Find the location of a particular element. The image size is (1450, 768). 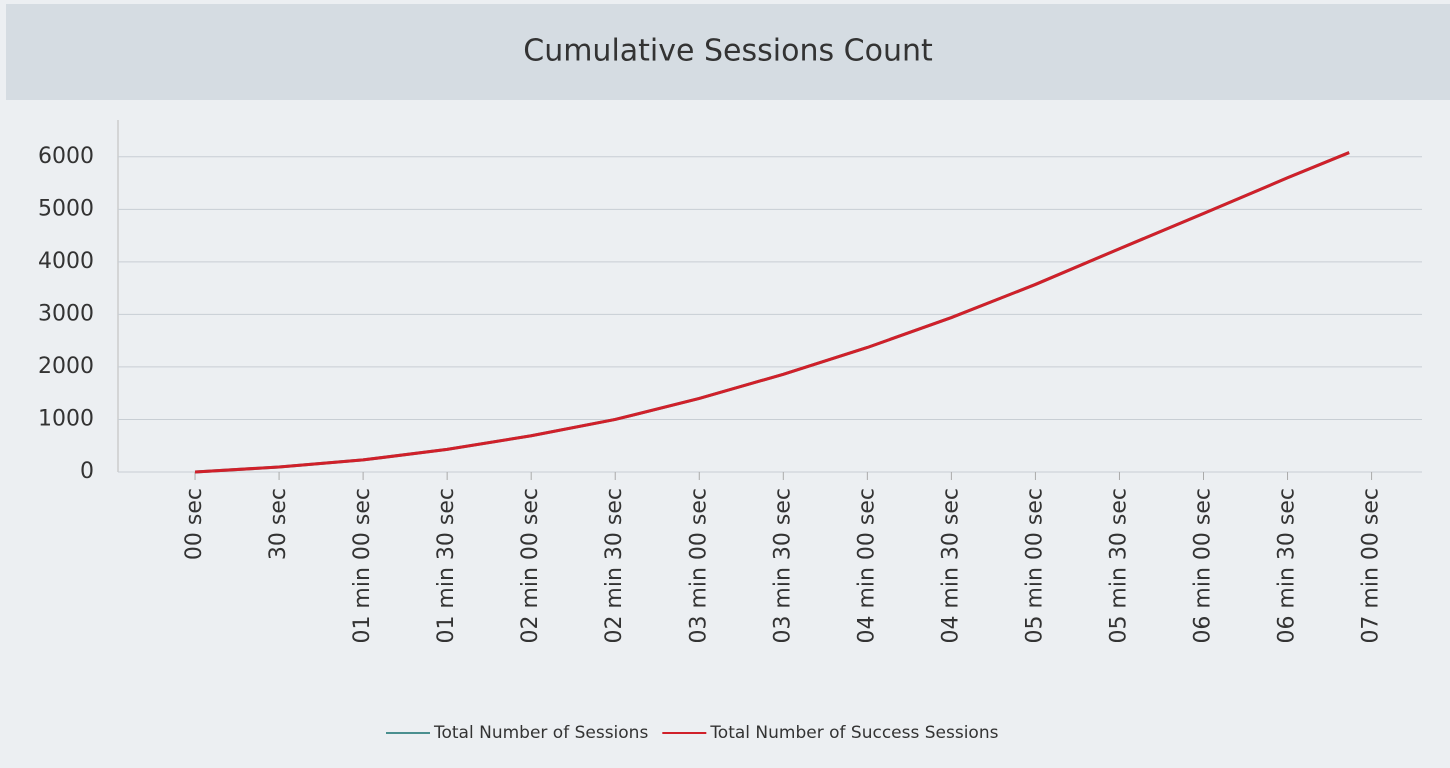

x-tick-label: 01 min 00 sec is located at coordinates (362, 566).